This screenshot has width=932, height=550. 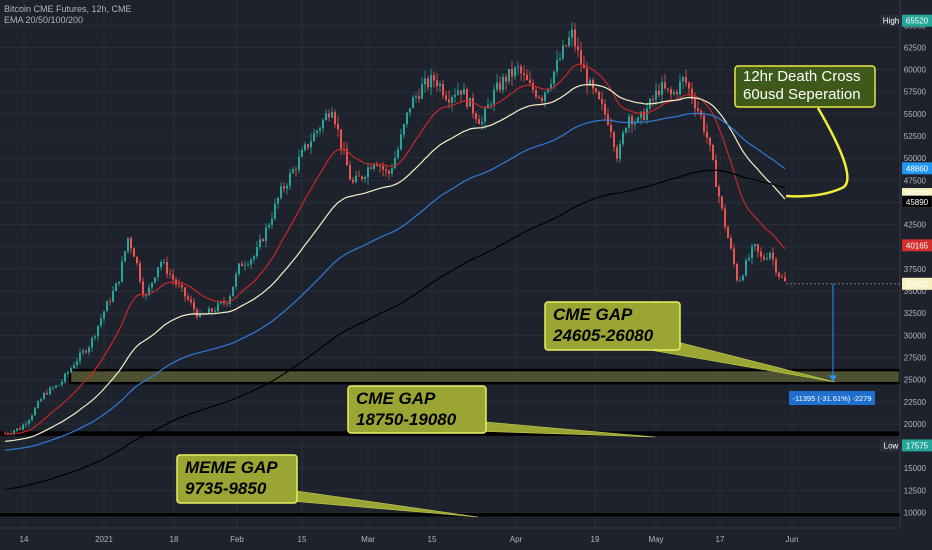 I want to click on meme-gap-label: MEME GAP 9735-9850, so click(x=237, y=479).